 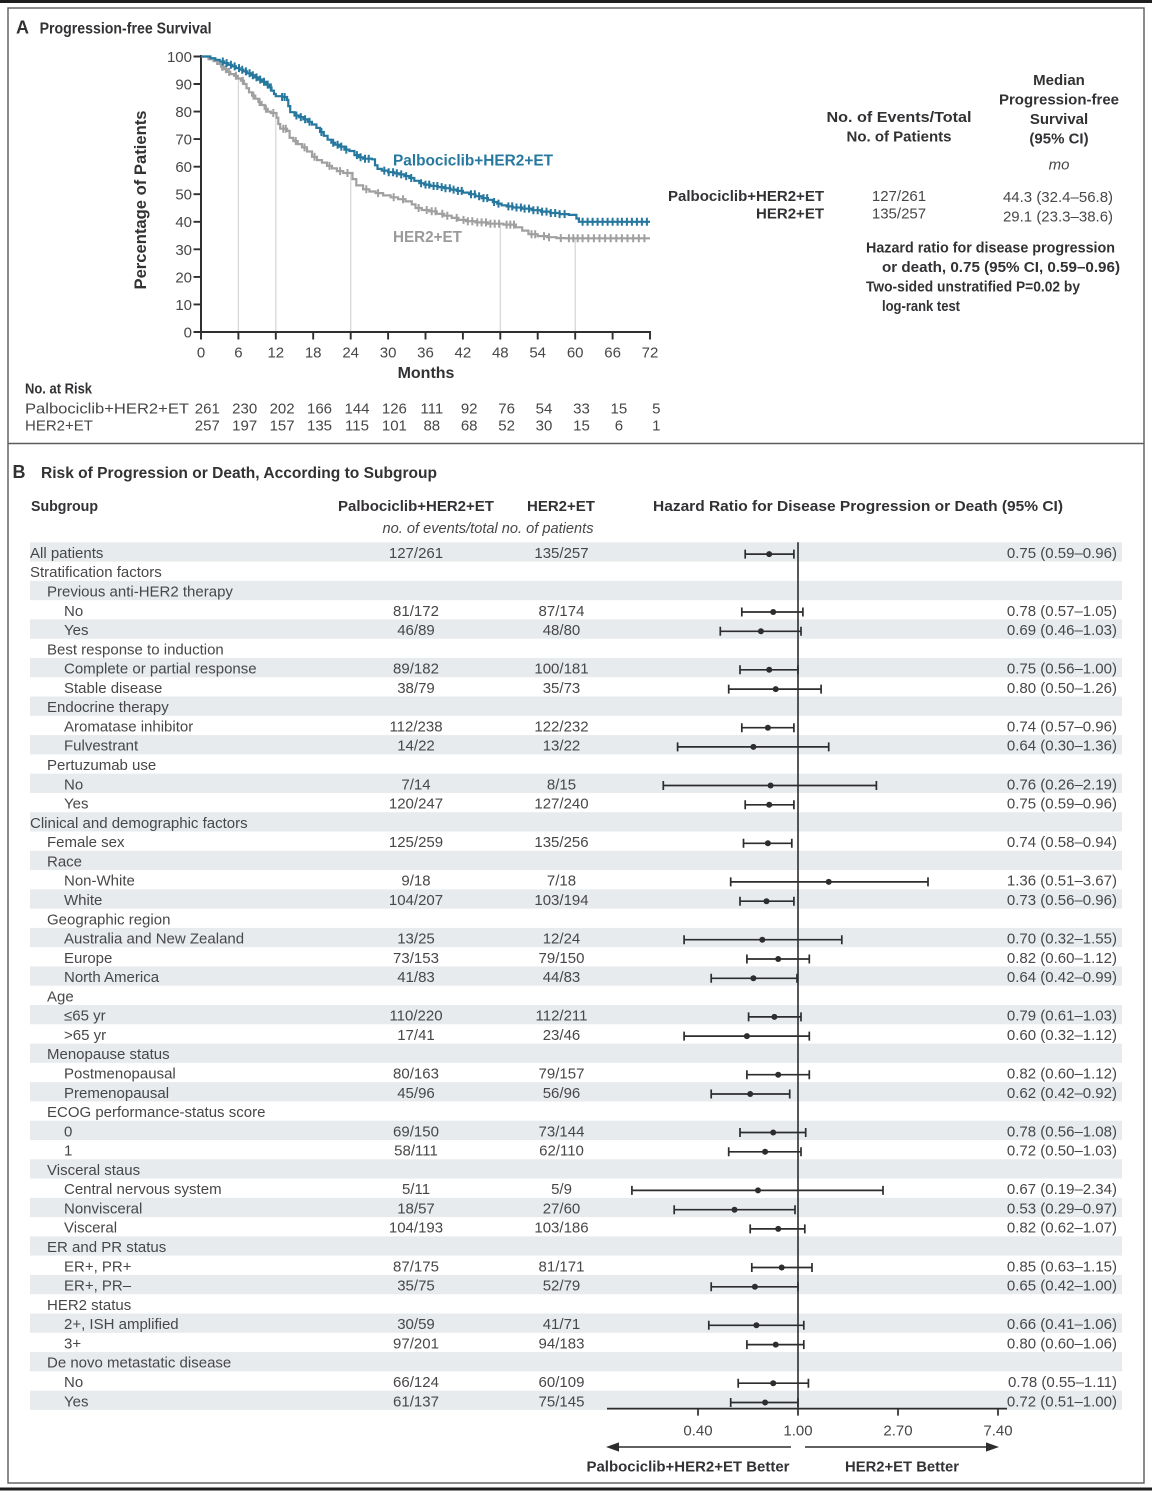 What do you see at coordinates (561, 727) in the screenshot?
I see `svg-text: 122/232` at bounding box center [561, 727].